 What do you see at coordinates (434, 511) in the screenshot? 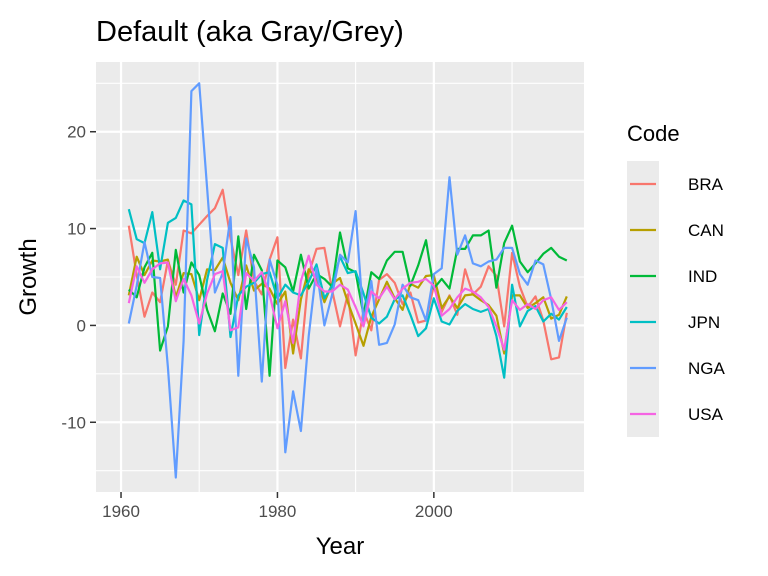
I see `x-tick-label: 2000` at bounding box center [434, 511].